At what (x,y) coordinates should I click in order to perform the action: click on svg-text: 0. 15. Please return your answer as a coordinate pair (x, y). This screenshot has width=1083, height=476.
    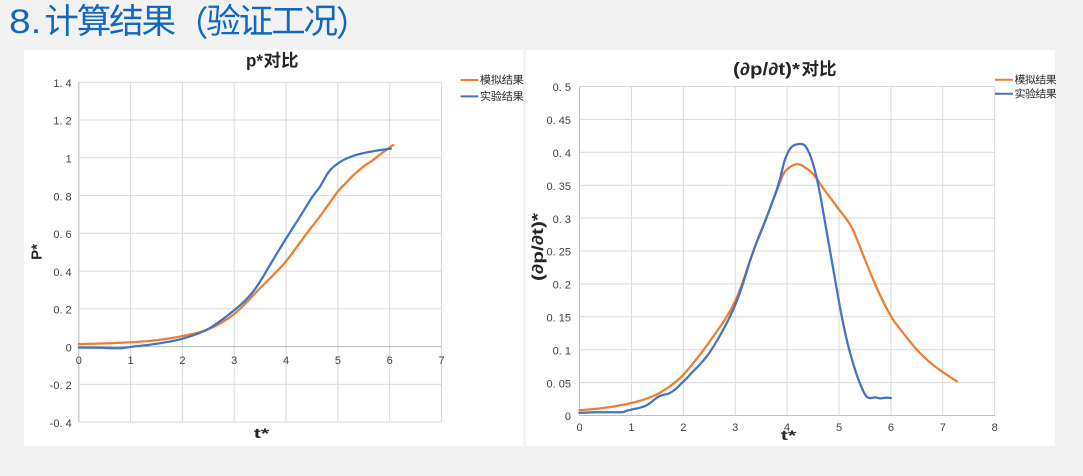
    Looking at the image, I should click on (559, 319).